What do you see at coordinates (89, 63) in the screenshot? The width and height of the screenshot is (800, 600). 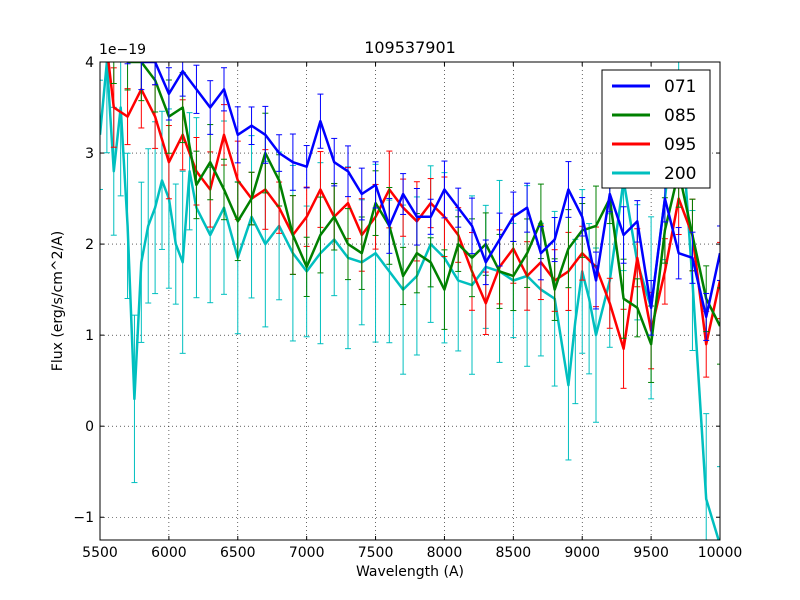 I see `y-tick-label: 4` at bounding box center [89, 63].